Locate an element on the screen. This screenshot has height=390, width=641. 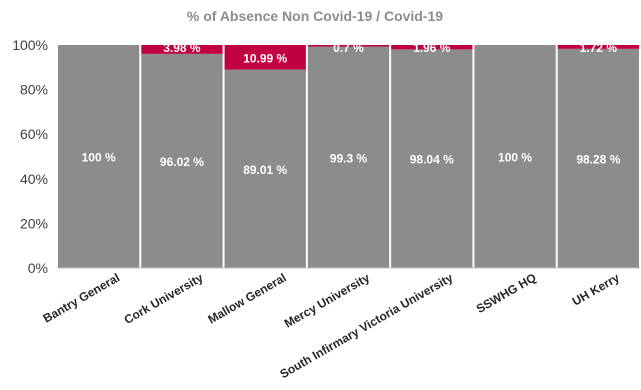
y-tick-label: 80% is located at coordinates (34, 90).